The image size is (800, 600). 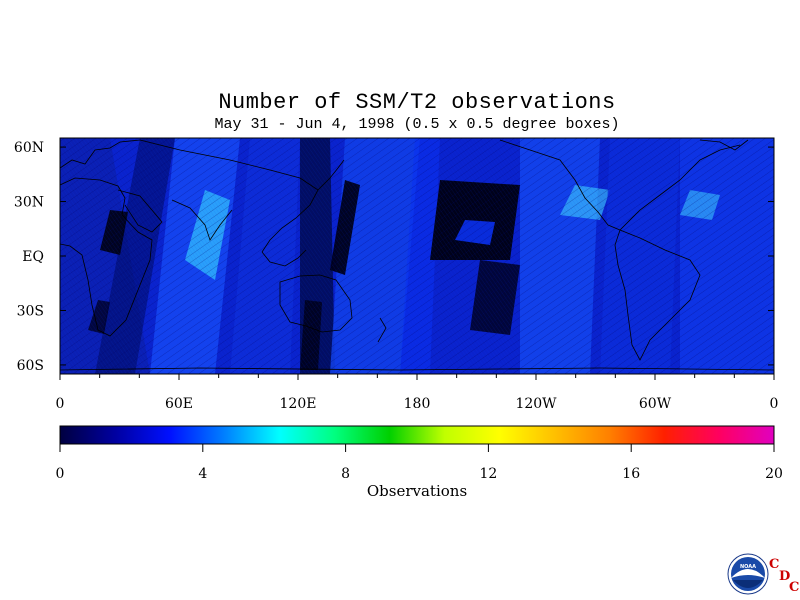 What do you see at coordinates (202, 474) in the screenshot?
I see `colorbar-tick-label: 4` at bounding box center [202, 474].